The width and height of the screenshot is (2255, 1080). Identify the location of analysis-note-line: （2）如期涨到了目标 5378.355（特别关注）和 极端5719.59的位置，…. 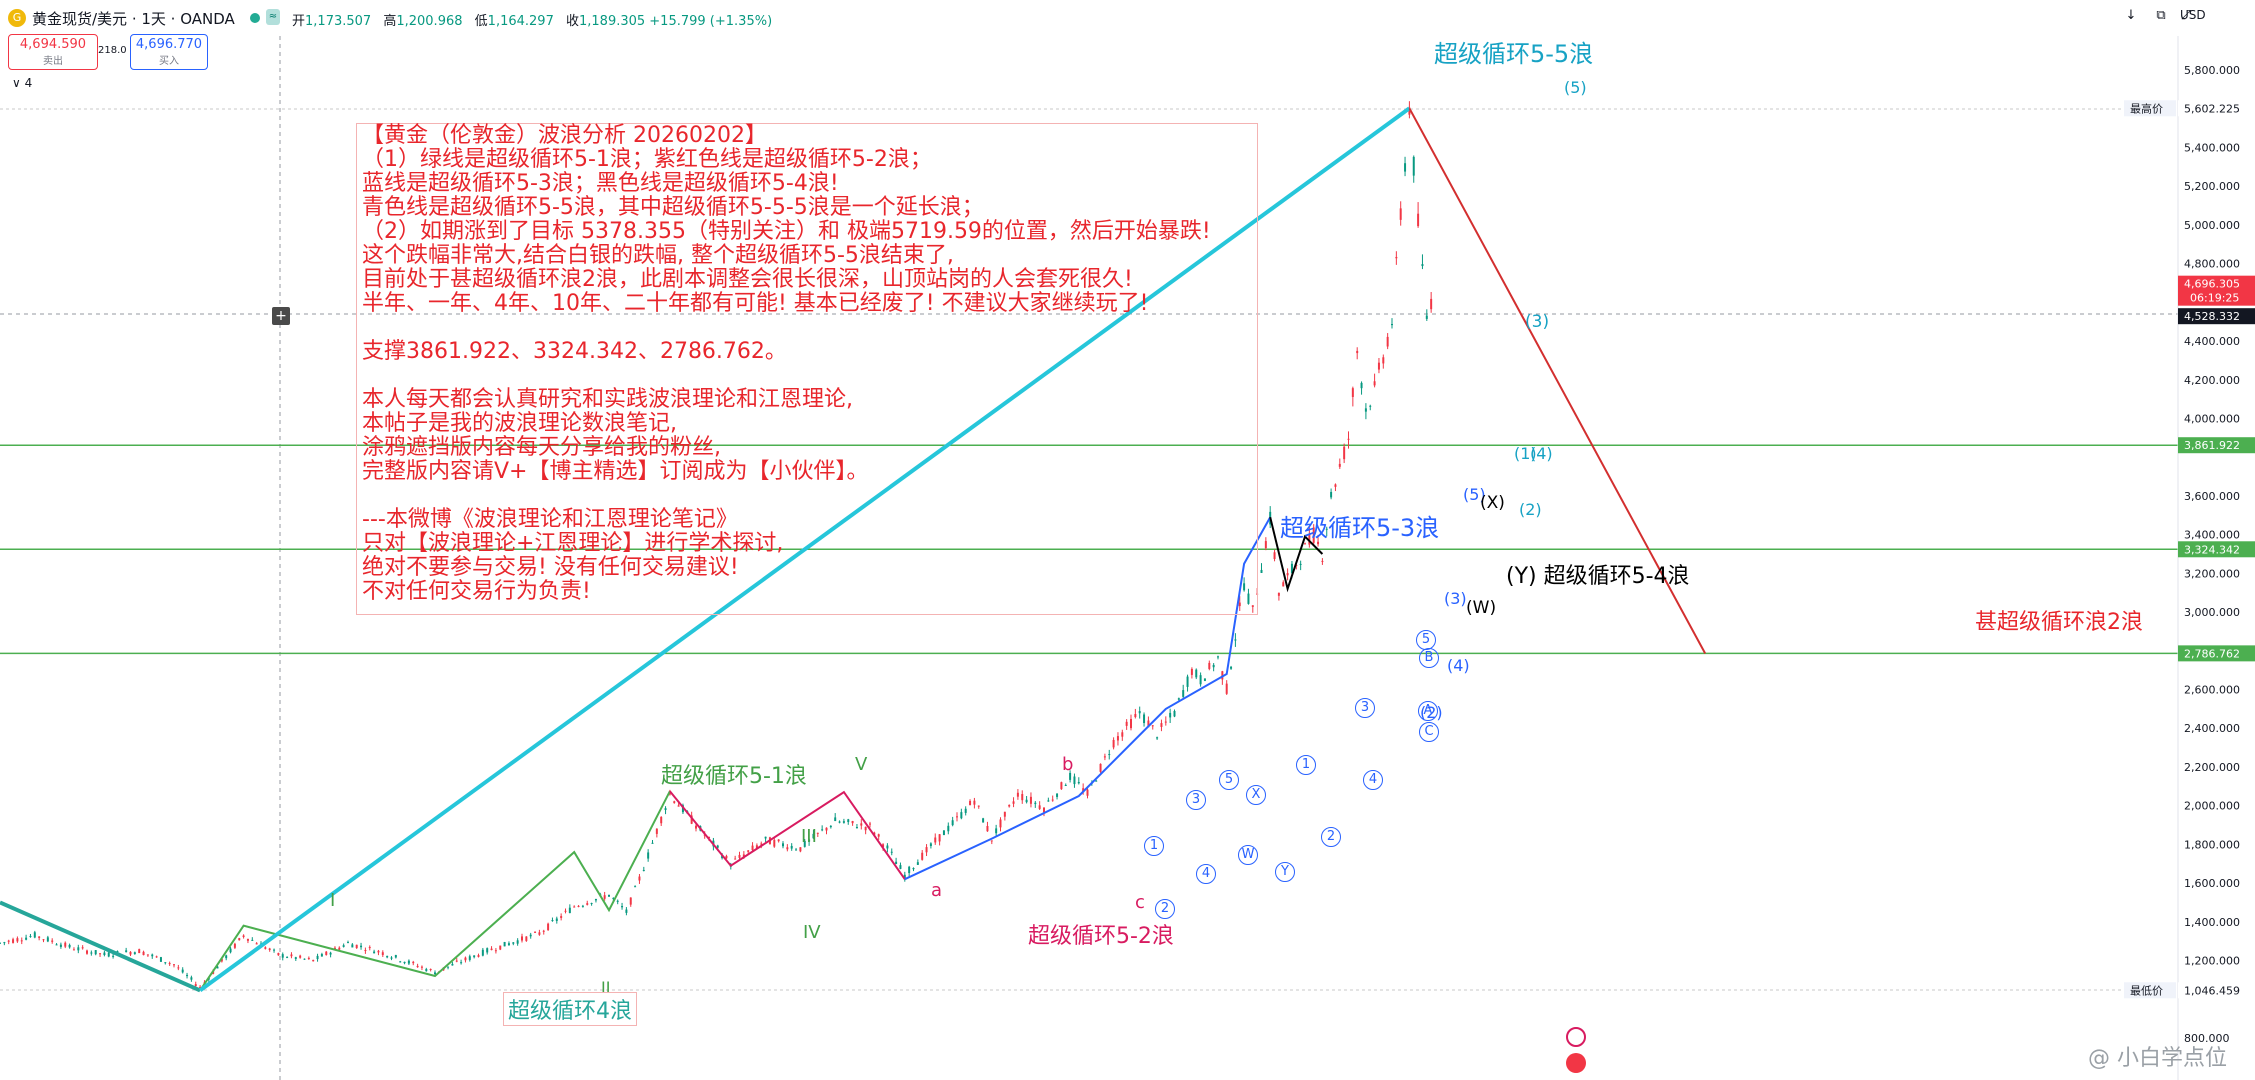
(786, 231).